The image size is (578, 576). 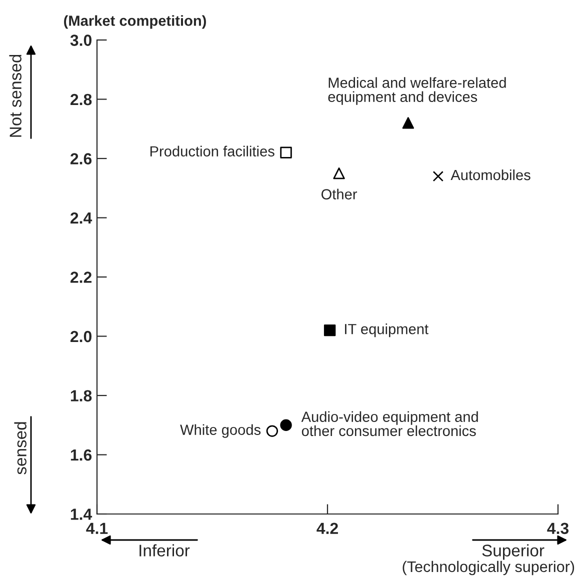 I want to click on y-tick-label: 3.0, so click(x=81, y=40).